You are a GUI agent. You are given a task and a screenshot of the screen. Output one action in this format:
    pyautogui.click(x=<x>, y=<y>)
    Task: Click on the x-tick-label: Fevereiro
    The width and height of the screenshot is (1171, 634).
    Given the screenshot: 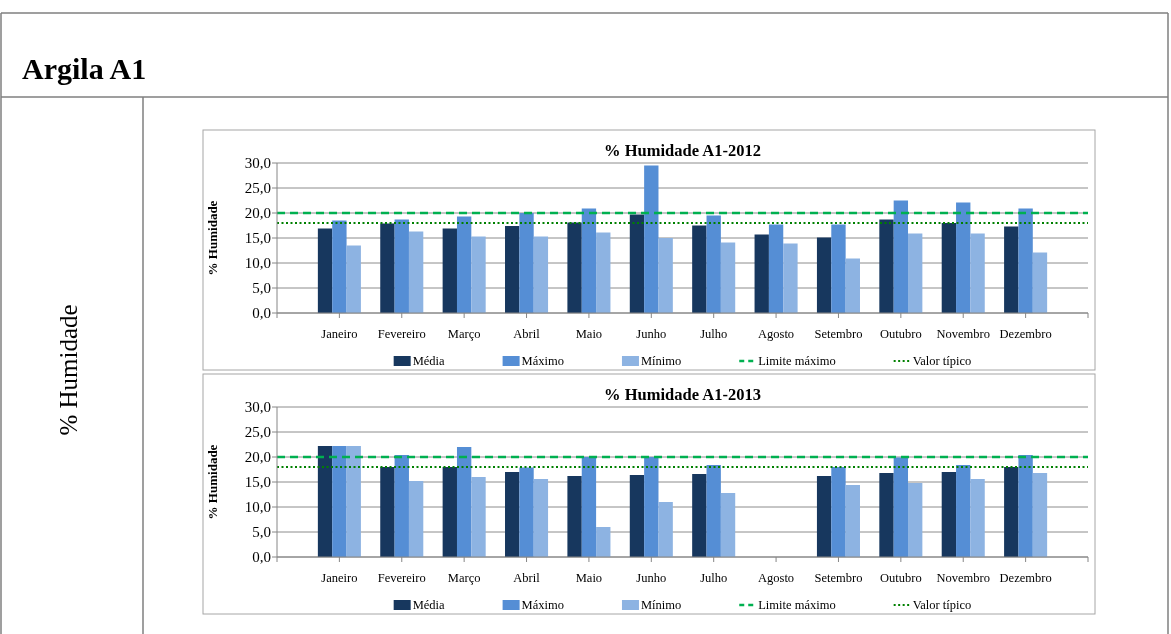 What is the action you would take?
    pyautogui.click(x=401, y=578)
    